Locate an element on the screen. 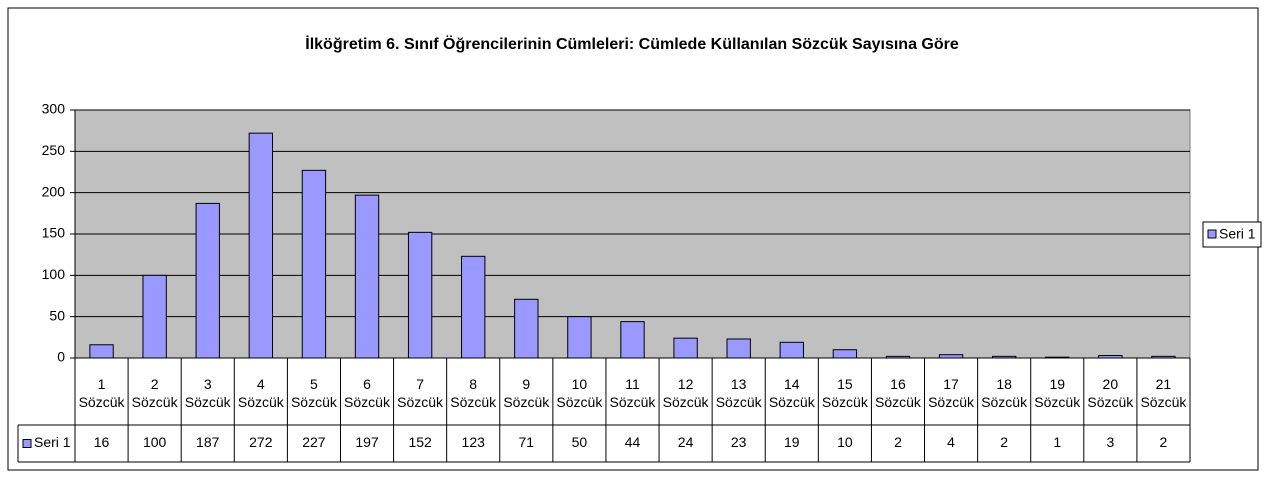 This screenshot has height=478, width=1266. x-tick-label-box: 3 Sözcük is located at coordinates (207, 392).